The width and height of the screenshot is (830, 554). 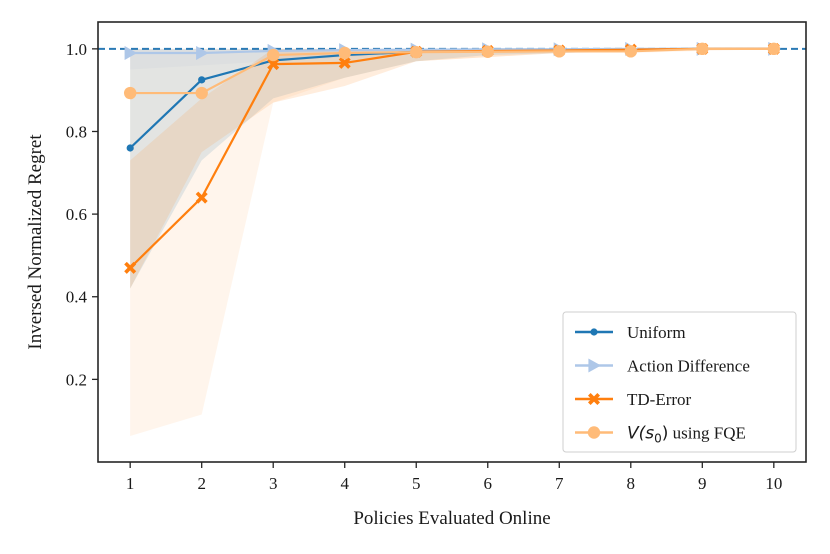 What do you see at coordinates (416, 483) in the screenshot?
I see `x-tick-label: 5` at bounding box center [416, 483].